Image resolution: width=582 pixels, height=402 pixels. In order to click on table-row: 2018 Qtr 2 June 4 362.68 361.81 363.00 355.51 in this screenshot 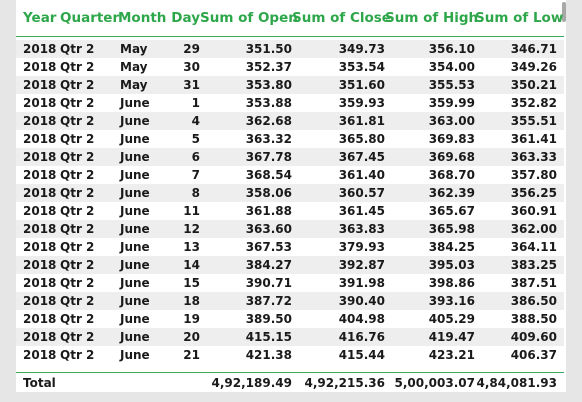, I will do `click(290, 121)`.